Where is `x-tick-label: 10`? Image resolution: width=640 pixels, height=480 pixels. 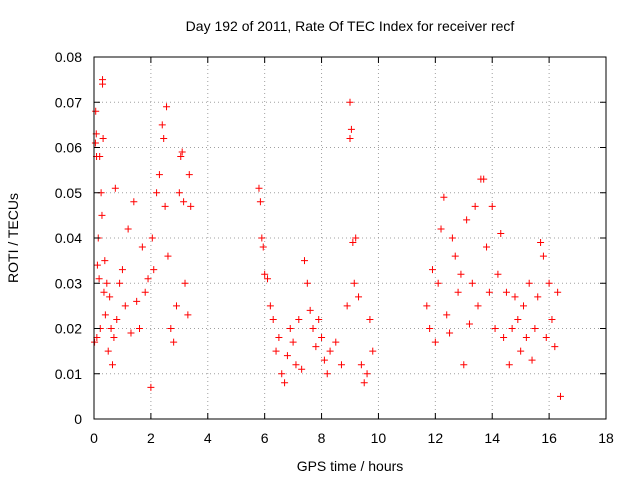
x-tick-label: 10 is located at coordinates (379, 438).